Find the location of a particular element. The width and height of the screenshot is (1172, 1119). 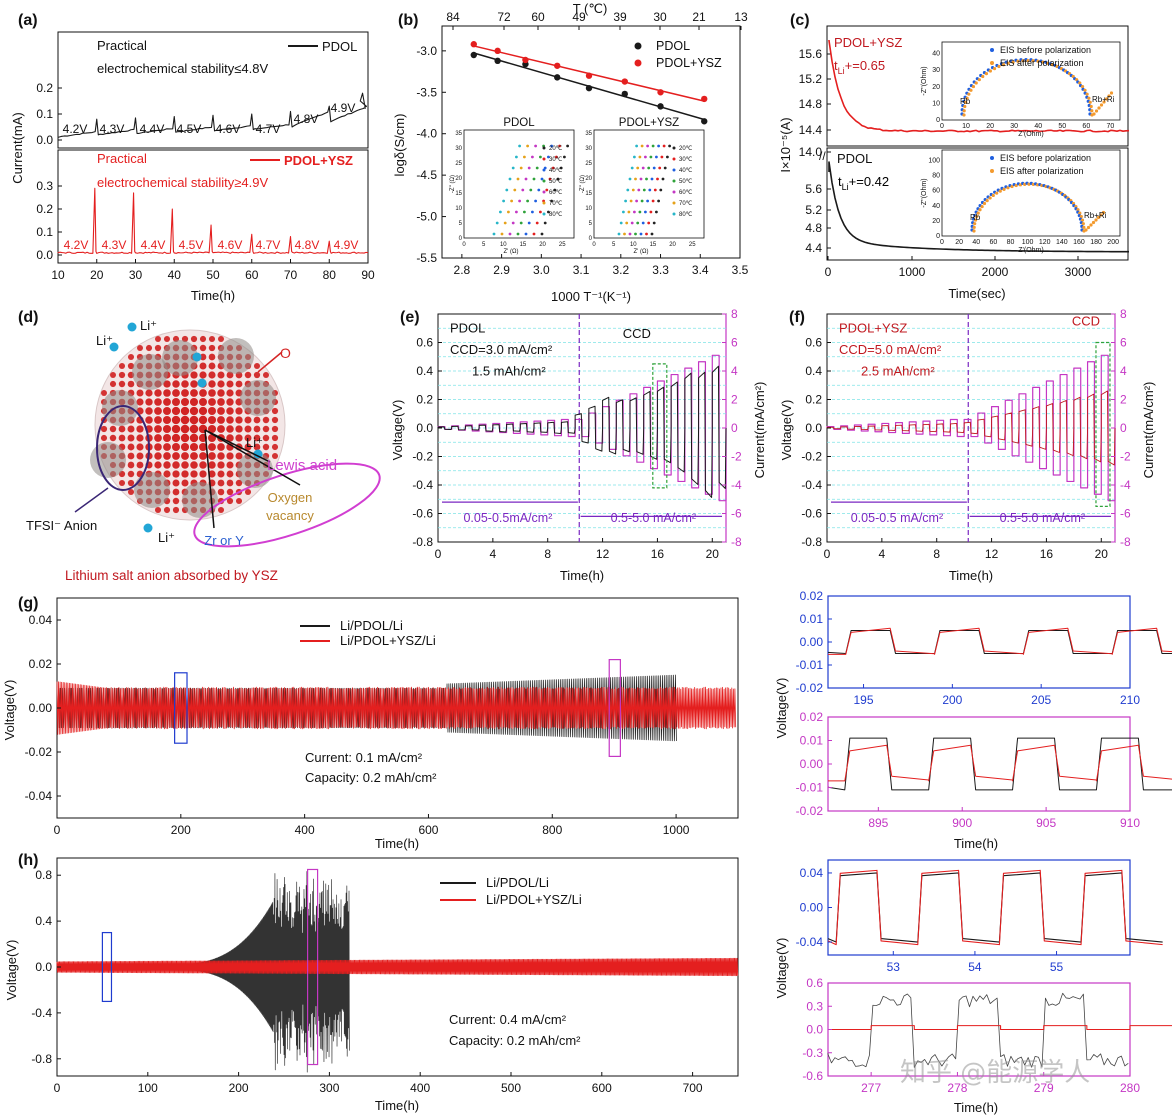

top-tick-label: 39 is located at coordinates (620, 17).